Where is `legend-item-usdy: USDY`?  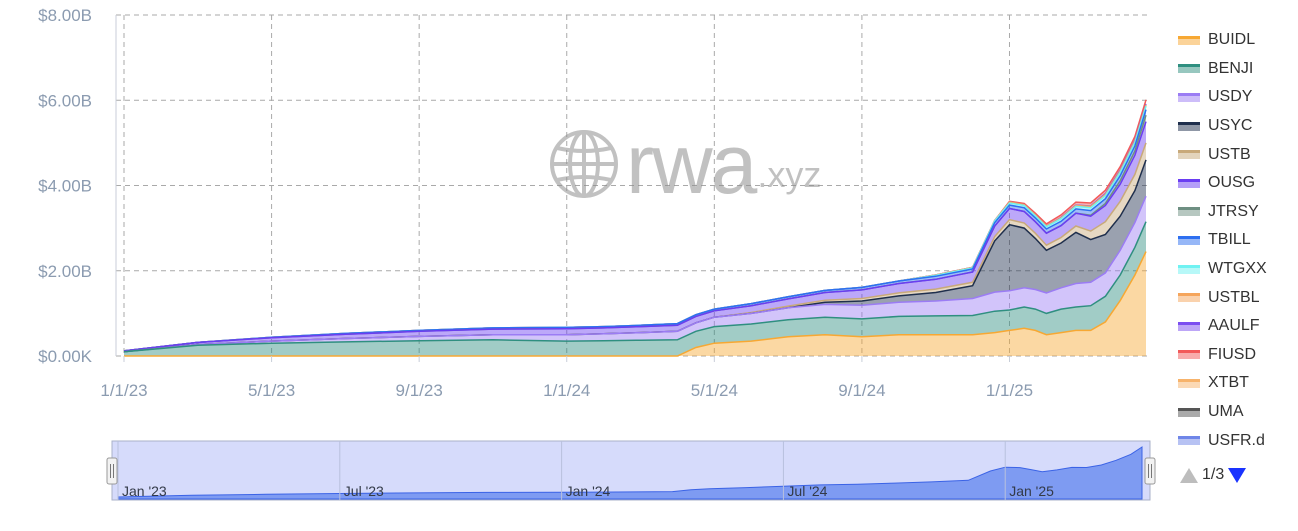 legend-item-usdy: USDY is located at coordinates (1237, 97).